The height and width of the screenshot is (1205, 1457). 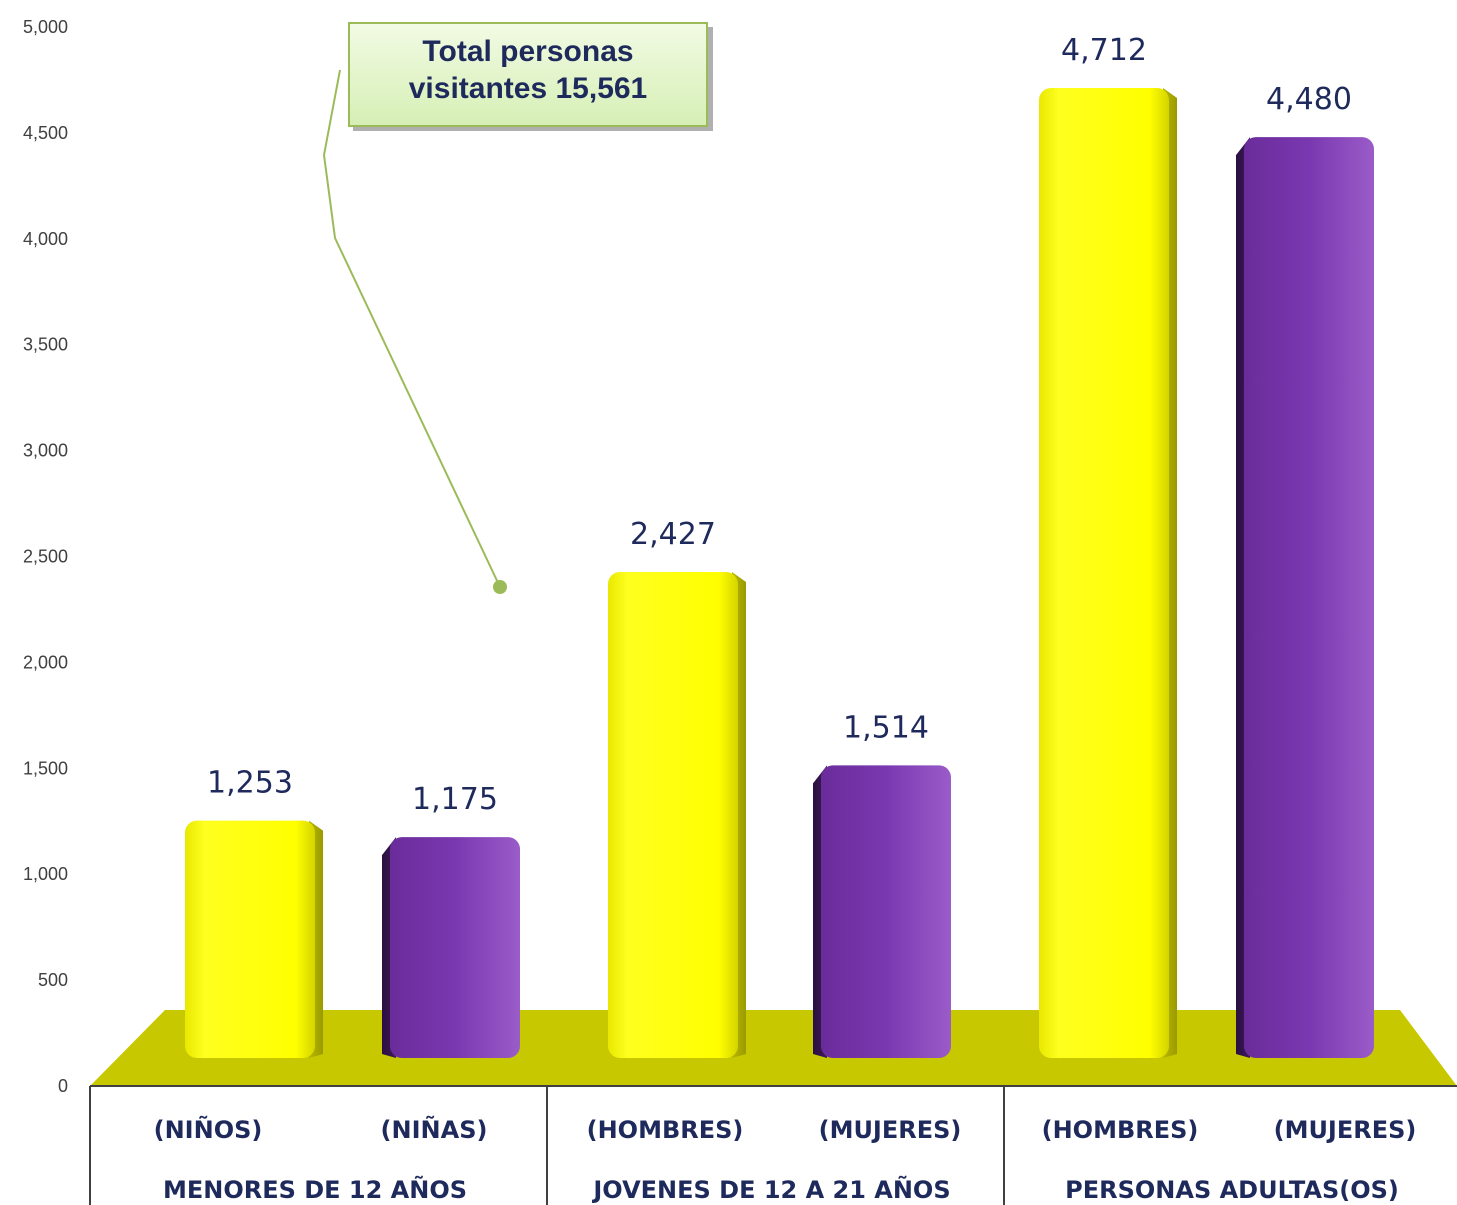 I want to click on y-tick-label: 3,000, so click(x=45, y=451).